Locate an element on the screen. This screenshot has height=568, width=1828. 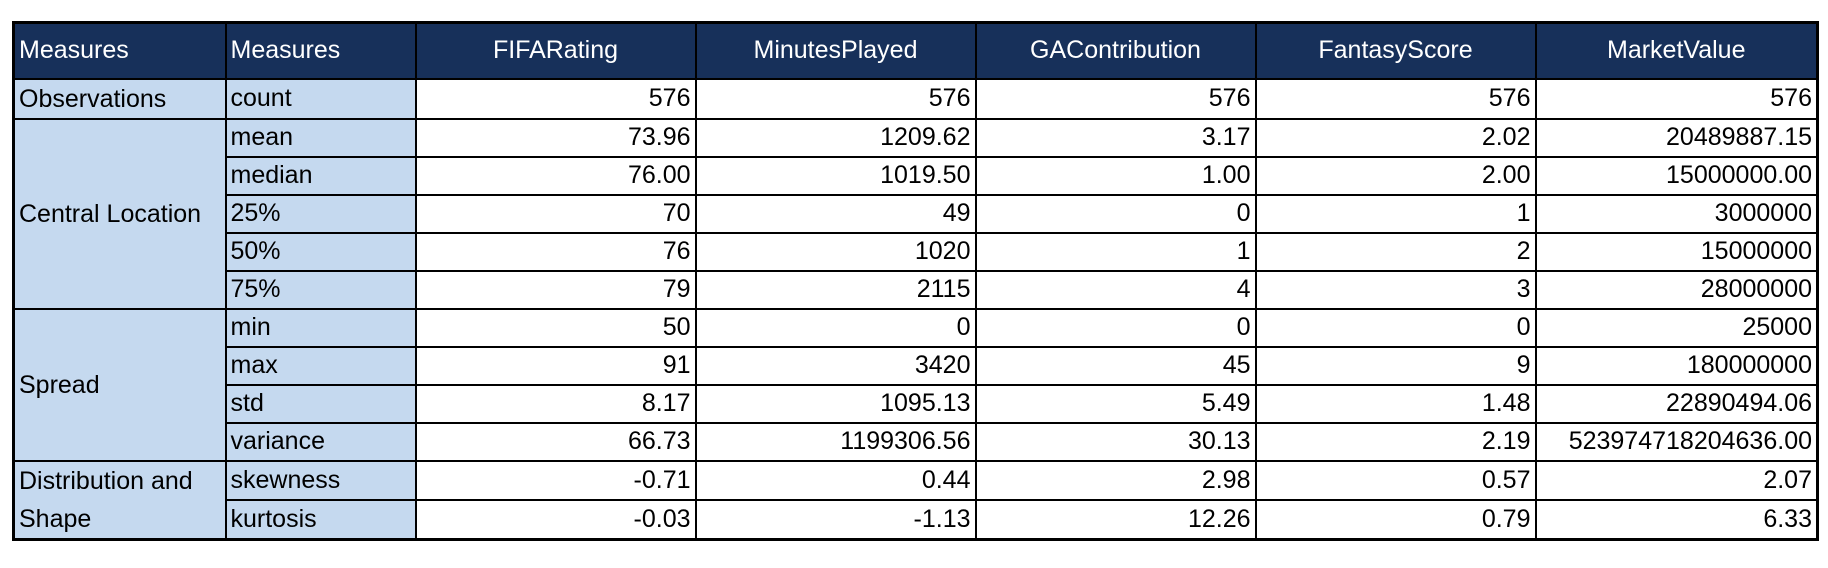
table-cell: 76.00 is located at coordinates (555, 175).